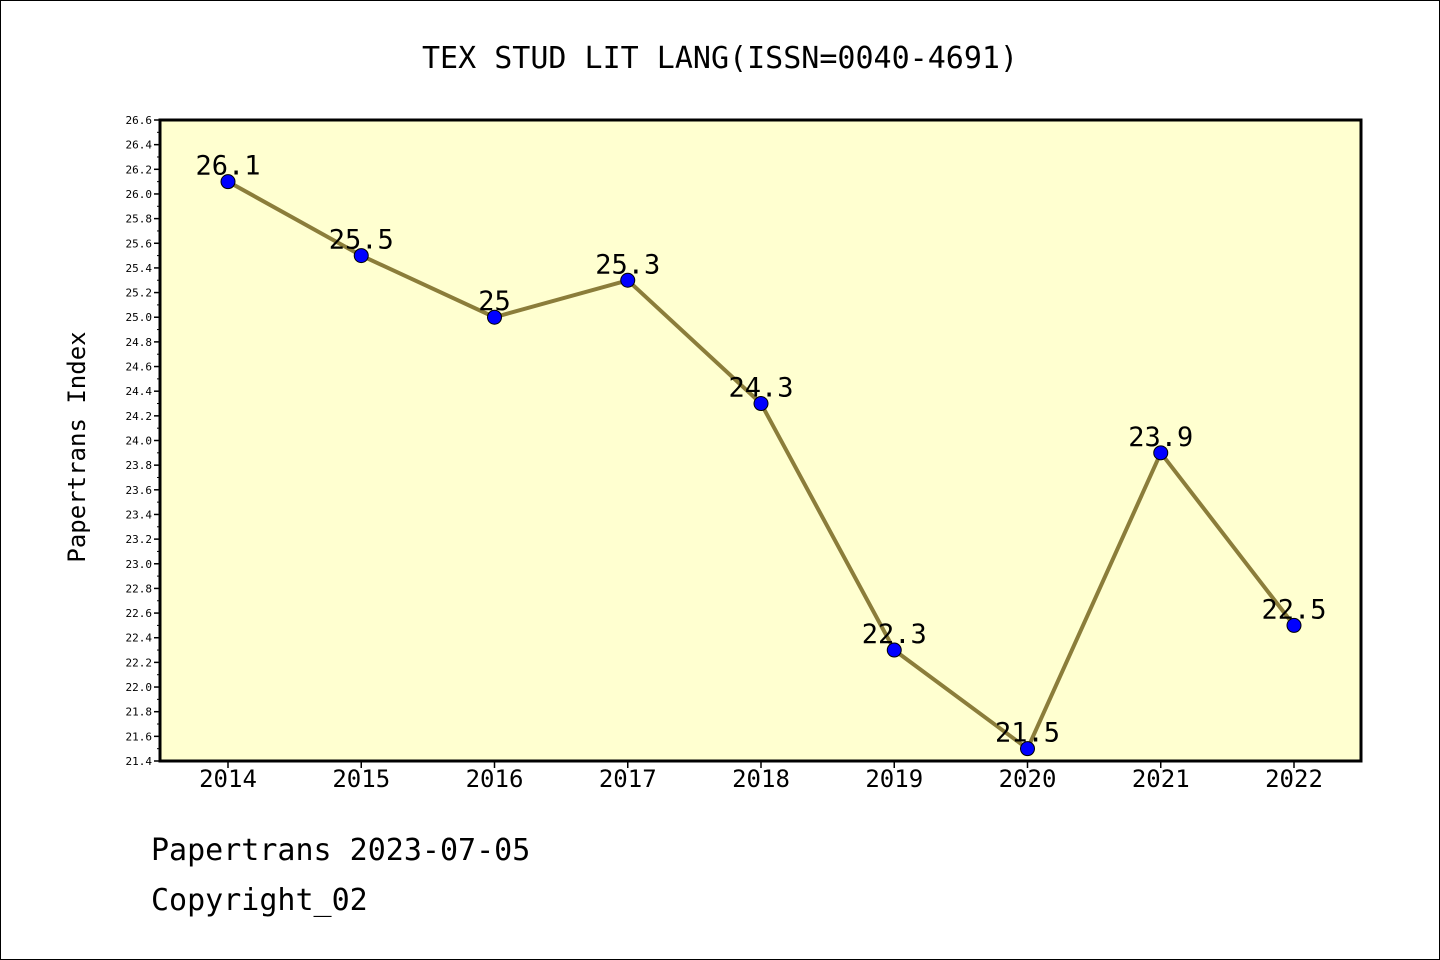 This screenshot has width=1440, height=960. Describe the element at coordinates (259, 900) in the screenshot. I see `footer-copyright: Copyright_02` at that location.